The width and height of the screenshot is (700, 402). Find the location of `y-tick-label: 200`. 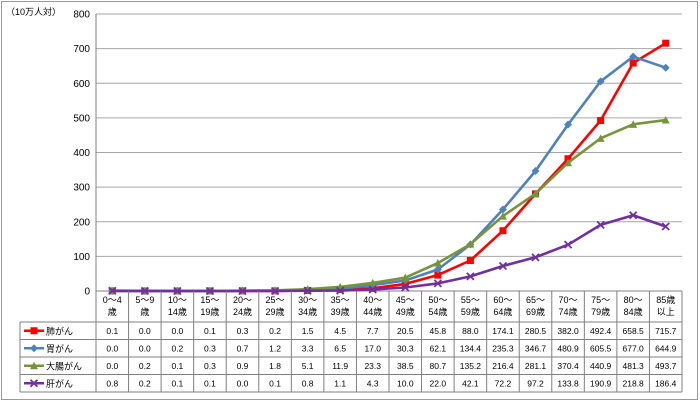

y-tick-label: 200 is located at coordinates (81, 222).